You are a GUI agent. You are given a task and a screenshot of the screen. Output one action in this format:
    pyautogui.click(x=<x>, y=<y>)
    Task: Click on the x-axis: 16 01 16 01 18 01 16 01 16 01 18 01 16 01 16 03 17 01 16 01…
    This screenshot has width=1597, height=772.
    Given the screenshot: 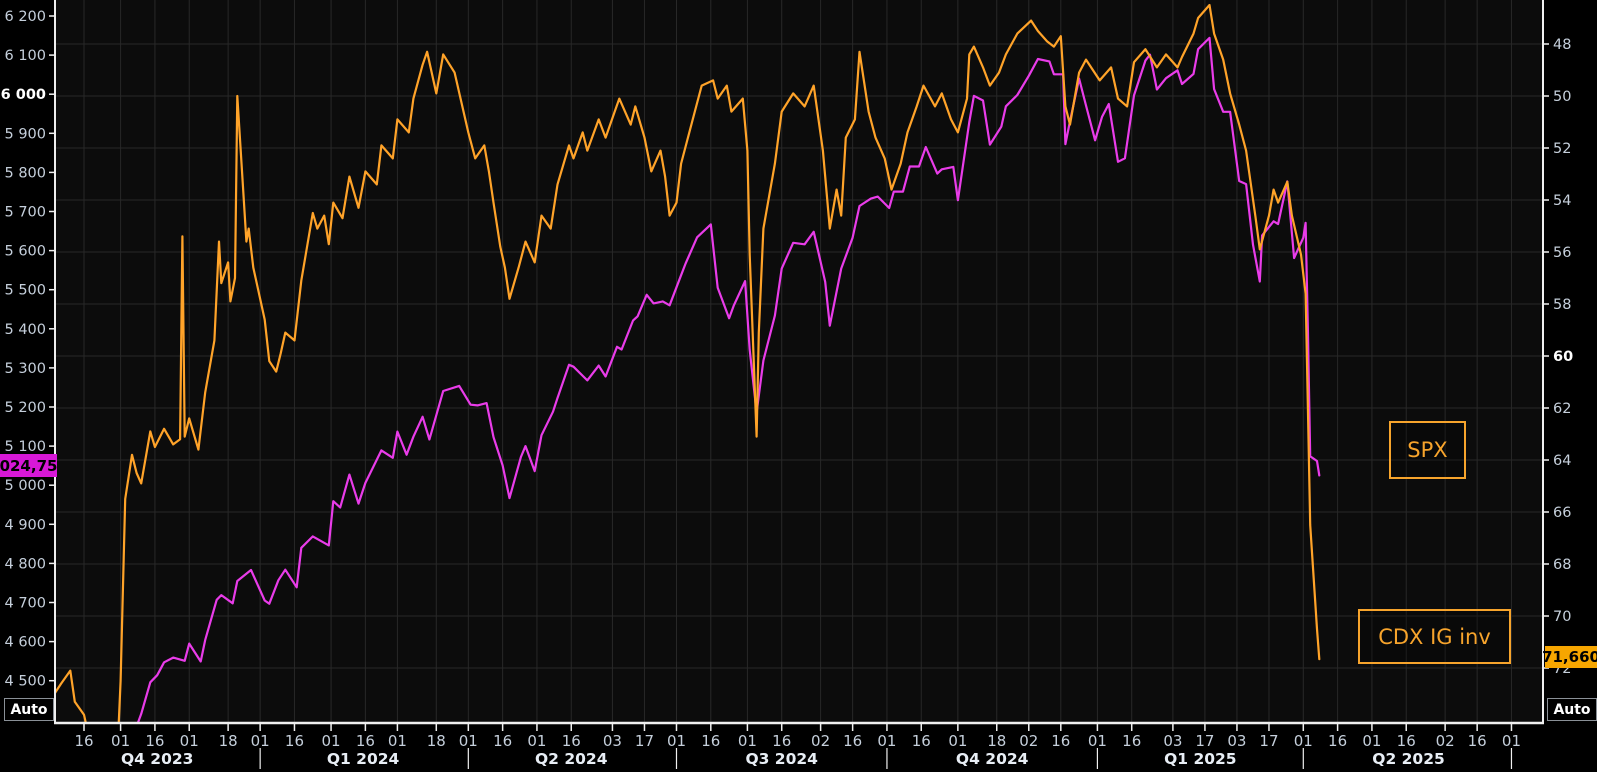 What is the action you would take?
    pyautogui.click(x=797, y=746)
    